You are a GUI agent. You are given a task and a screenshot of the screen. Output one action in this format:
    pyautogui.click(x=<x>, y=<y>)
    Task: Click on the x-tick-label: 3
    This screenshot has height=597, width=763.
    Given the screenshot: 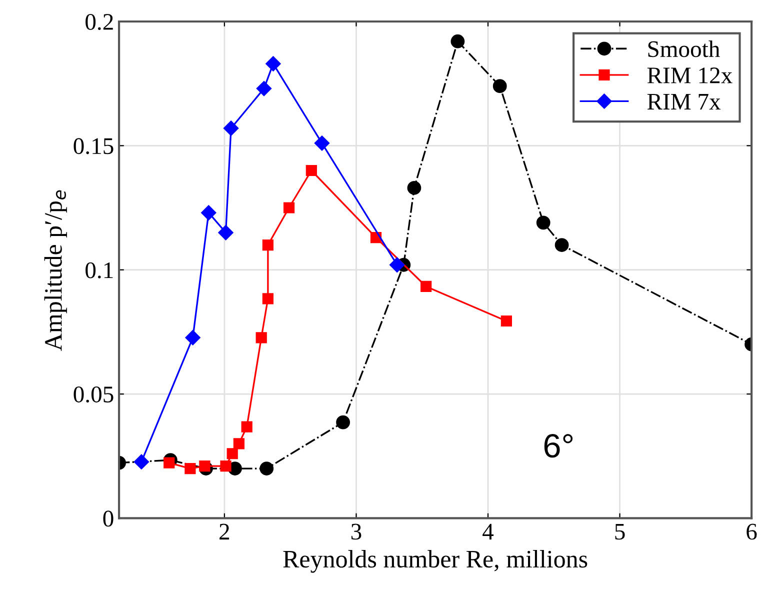 What is the action you would take?
    pyautogui.click(x=356, y=532)
    